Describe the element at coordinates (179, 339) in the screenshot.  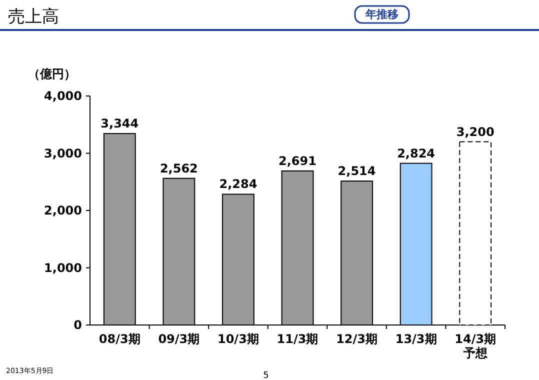
I see `x-tick-label: 09/3期` at that location.